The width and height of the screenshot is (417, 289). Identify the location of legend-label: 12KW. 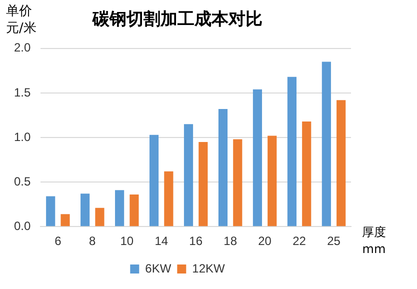
(209, 268).